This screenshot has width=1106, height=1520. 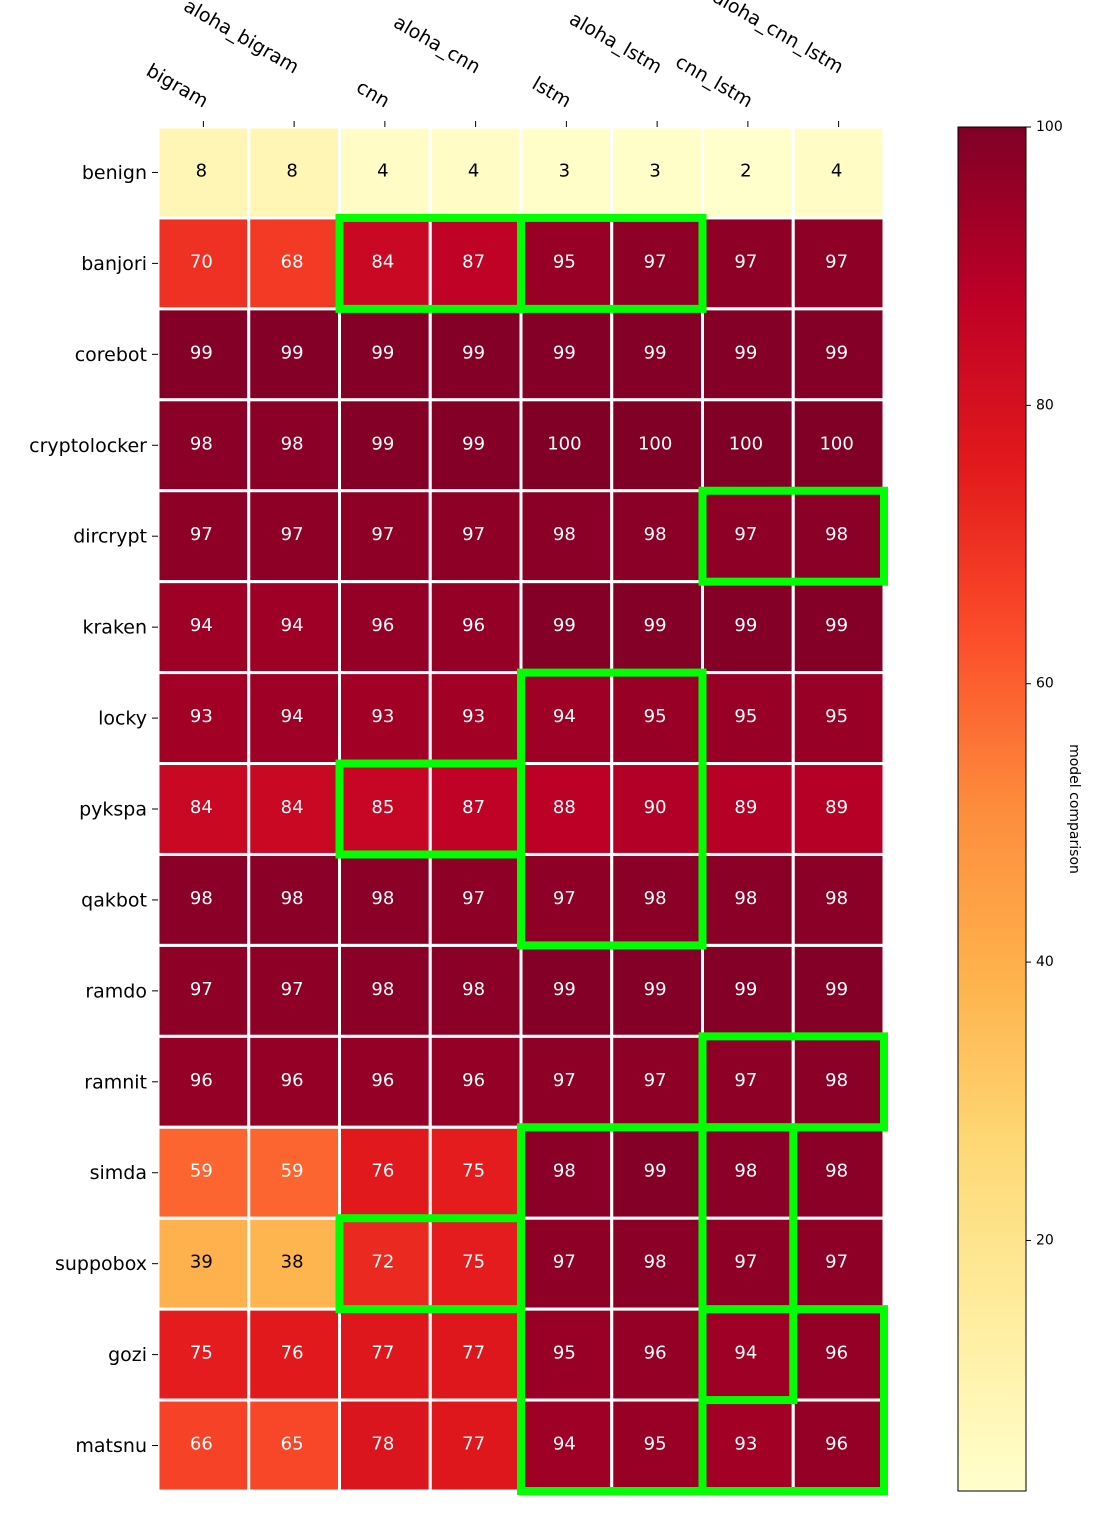 What do you see at coordinates (88, 446) in the screenshot?
I see `row-tick-label: cryptolocker` at bounding box center [88, 446].